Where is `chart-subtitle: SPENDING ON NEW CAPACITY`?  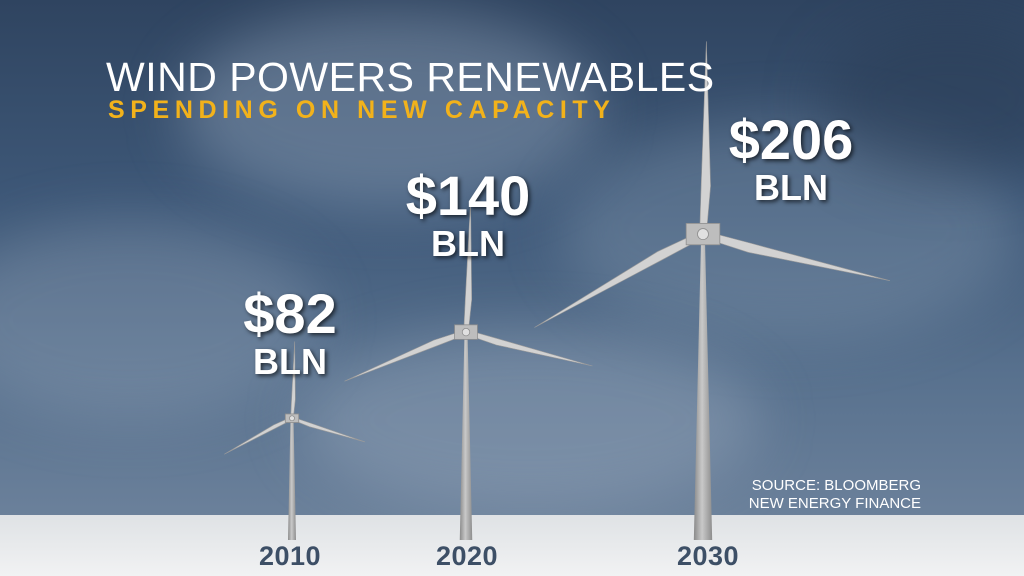 chart-subtitle: SPENDING ON NEW CAPACITY is located at coordinates (362, 110).